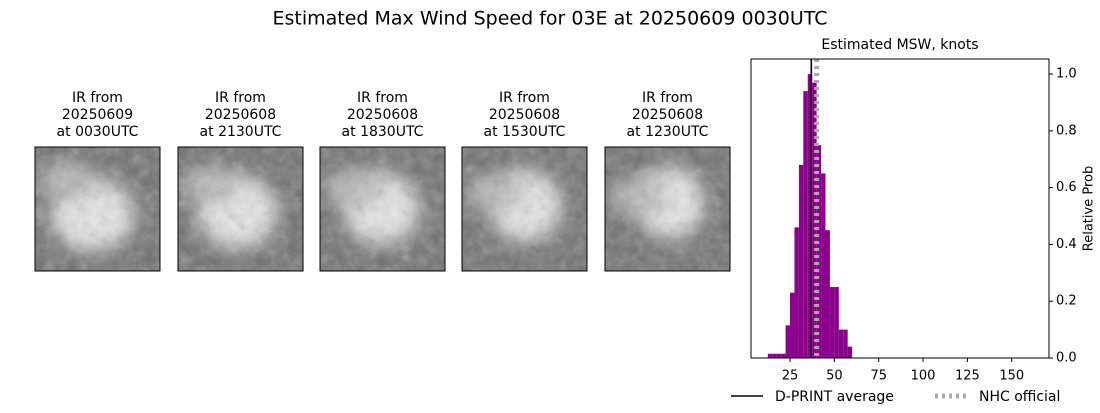 The image size is (1100, 413). Describe the element at coordinates (1066, 358) in the screenshot. I see `y-tick-label: 0.0` at that location.